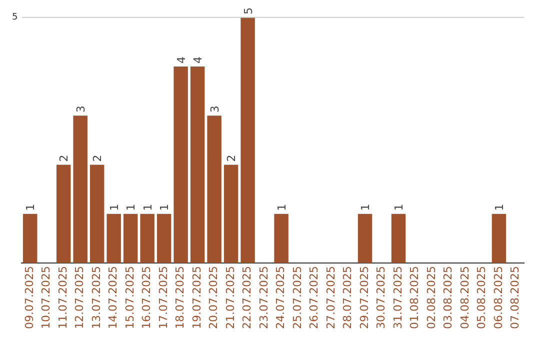 The width and height of the screenshot is (540, 340). What do you see at coordinates (481, 298) in the screenshot?
I see `x-tick-label: 05.08.2025` at bounding box center [481, 298].